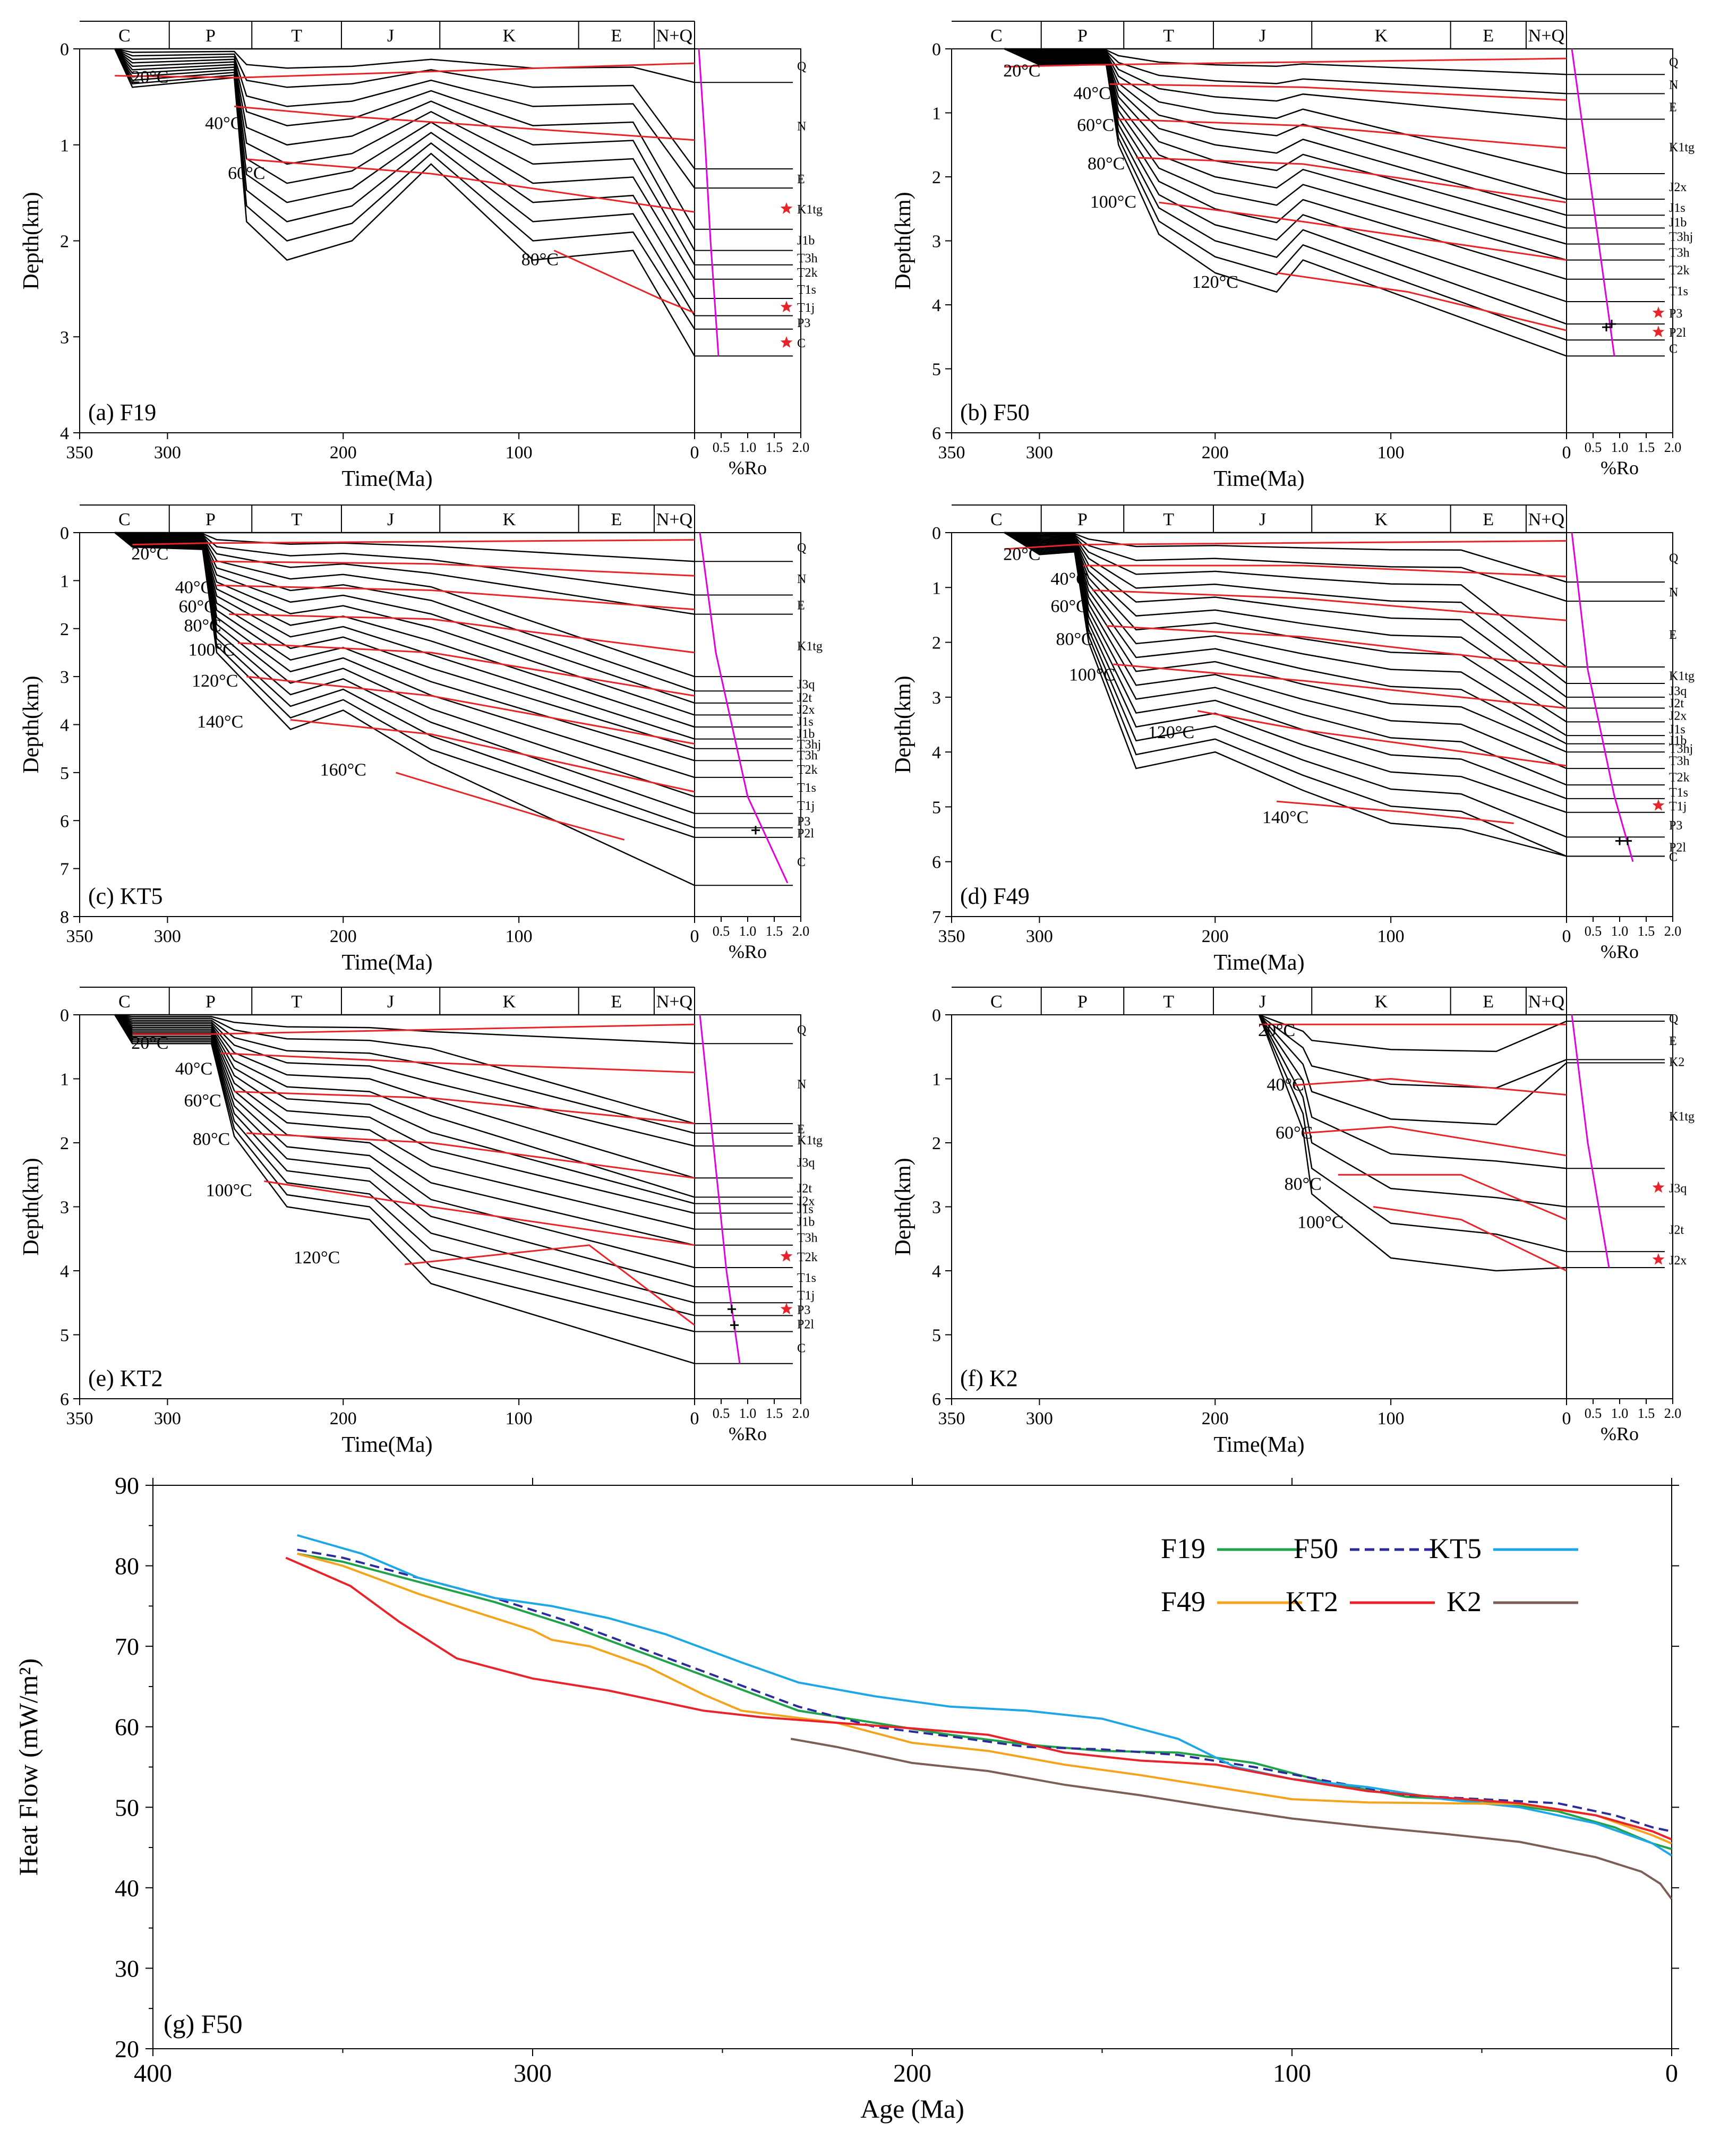 This screenshot has height=2156, width=1720. I want to click on panel-label: (g) F50, so click(204, 2024).